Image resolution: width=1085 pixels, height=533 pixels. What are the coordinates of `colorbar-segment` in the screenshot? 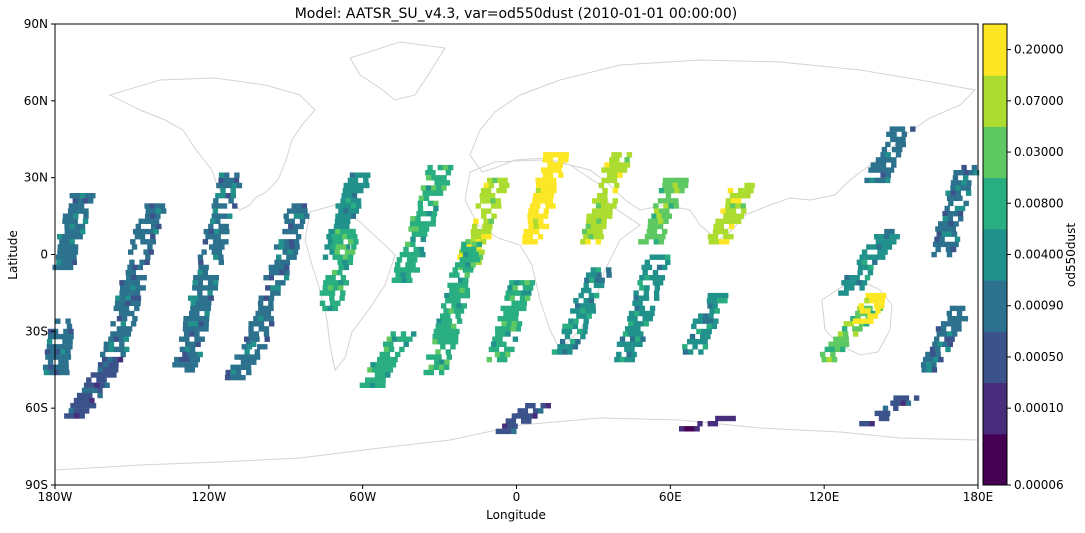 It's located at (995, 306).